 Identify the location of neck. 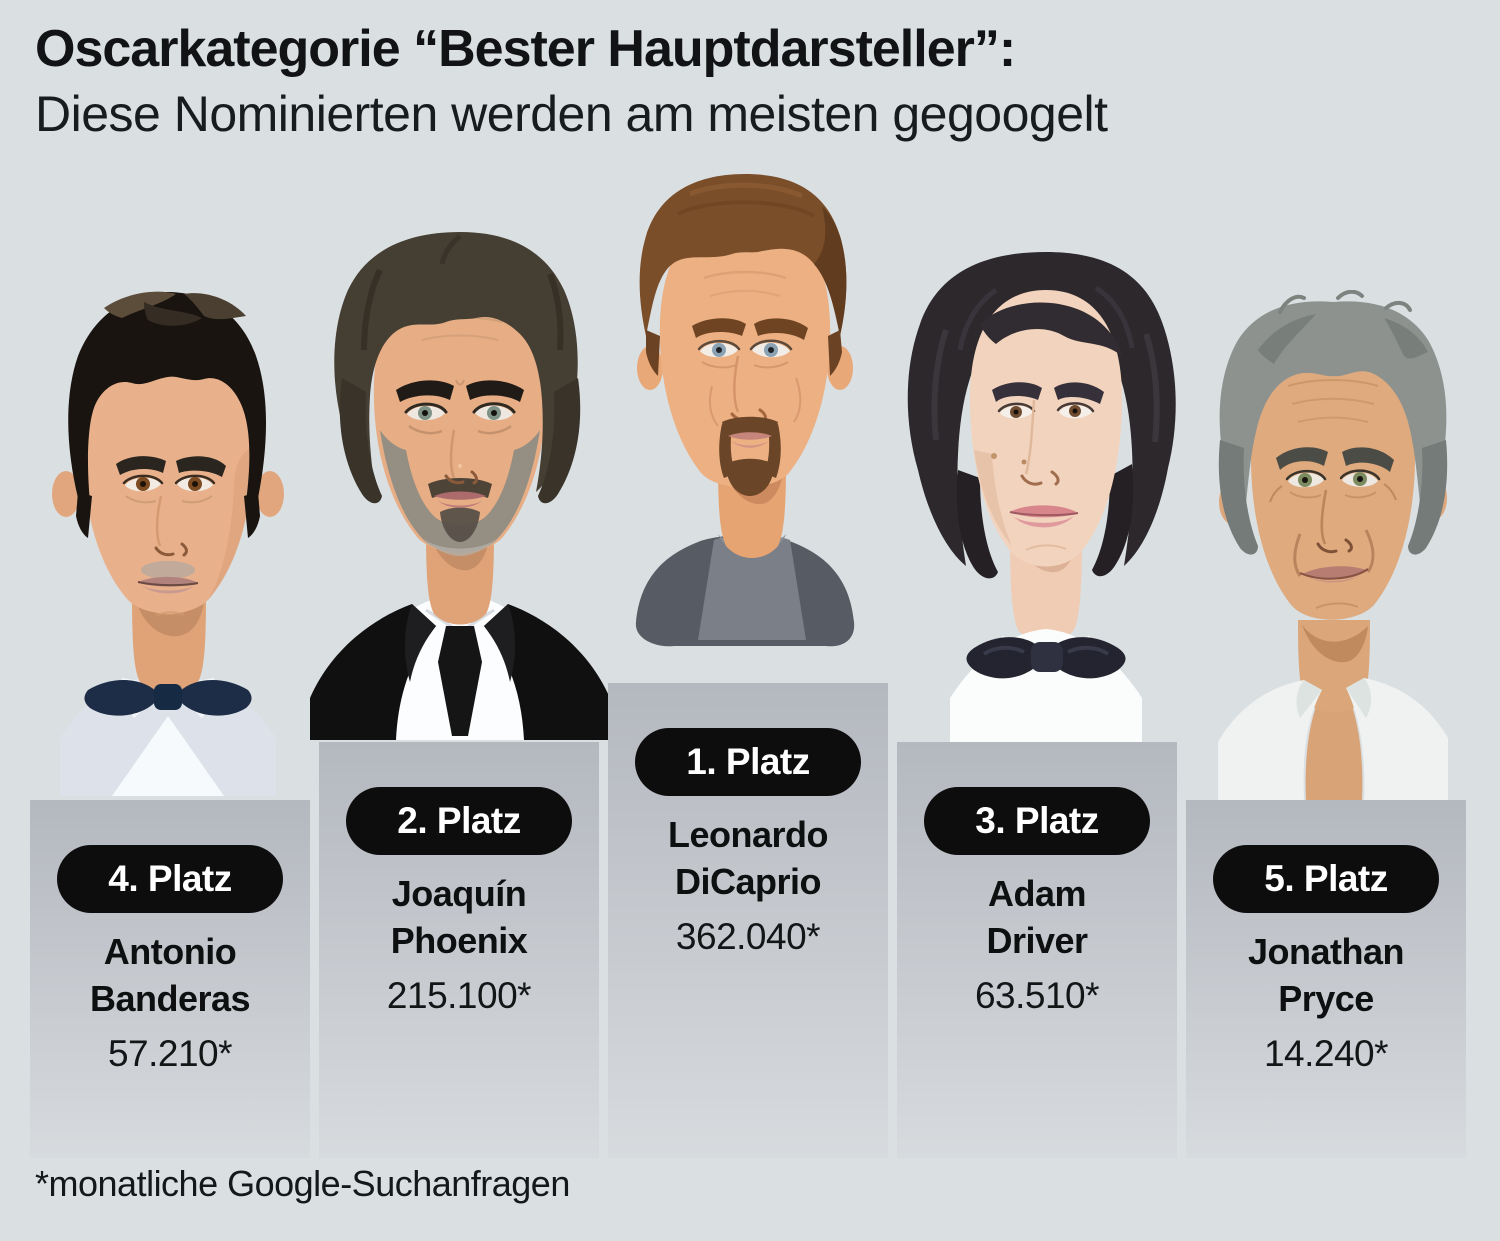
(169, 645).